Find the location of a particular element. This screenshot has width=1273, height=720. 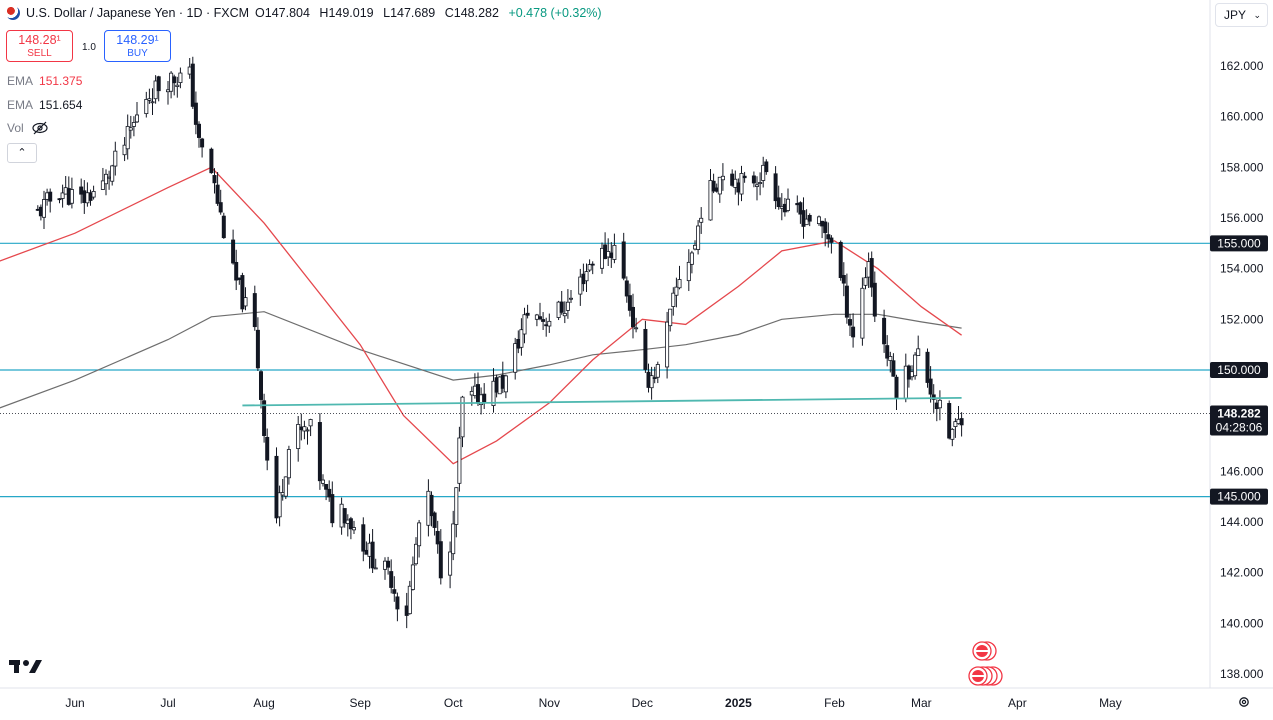

last-price-tag is located at coordinates (1239, 420).